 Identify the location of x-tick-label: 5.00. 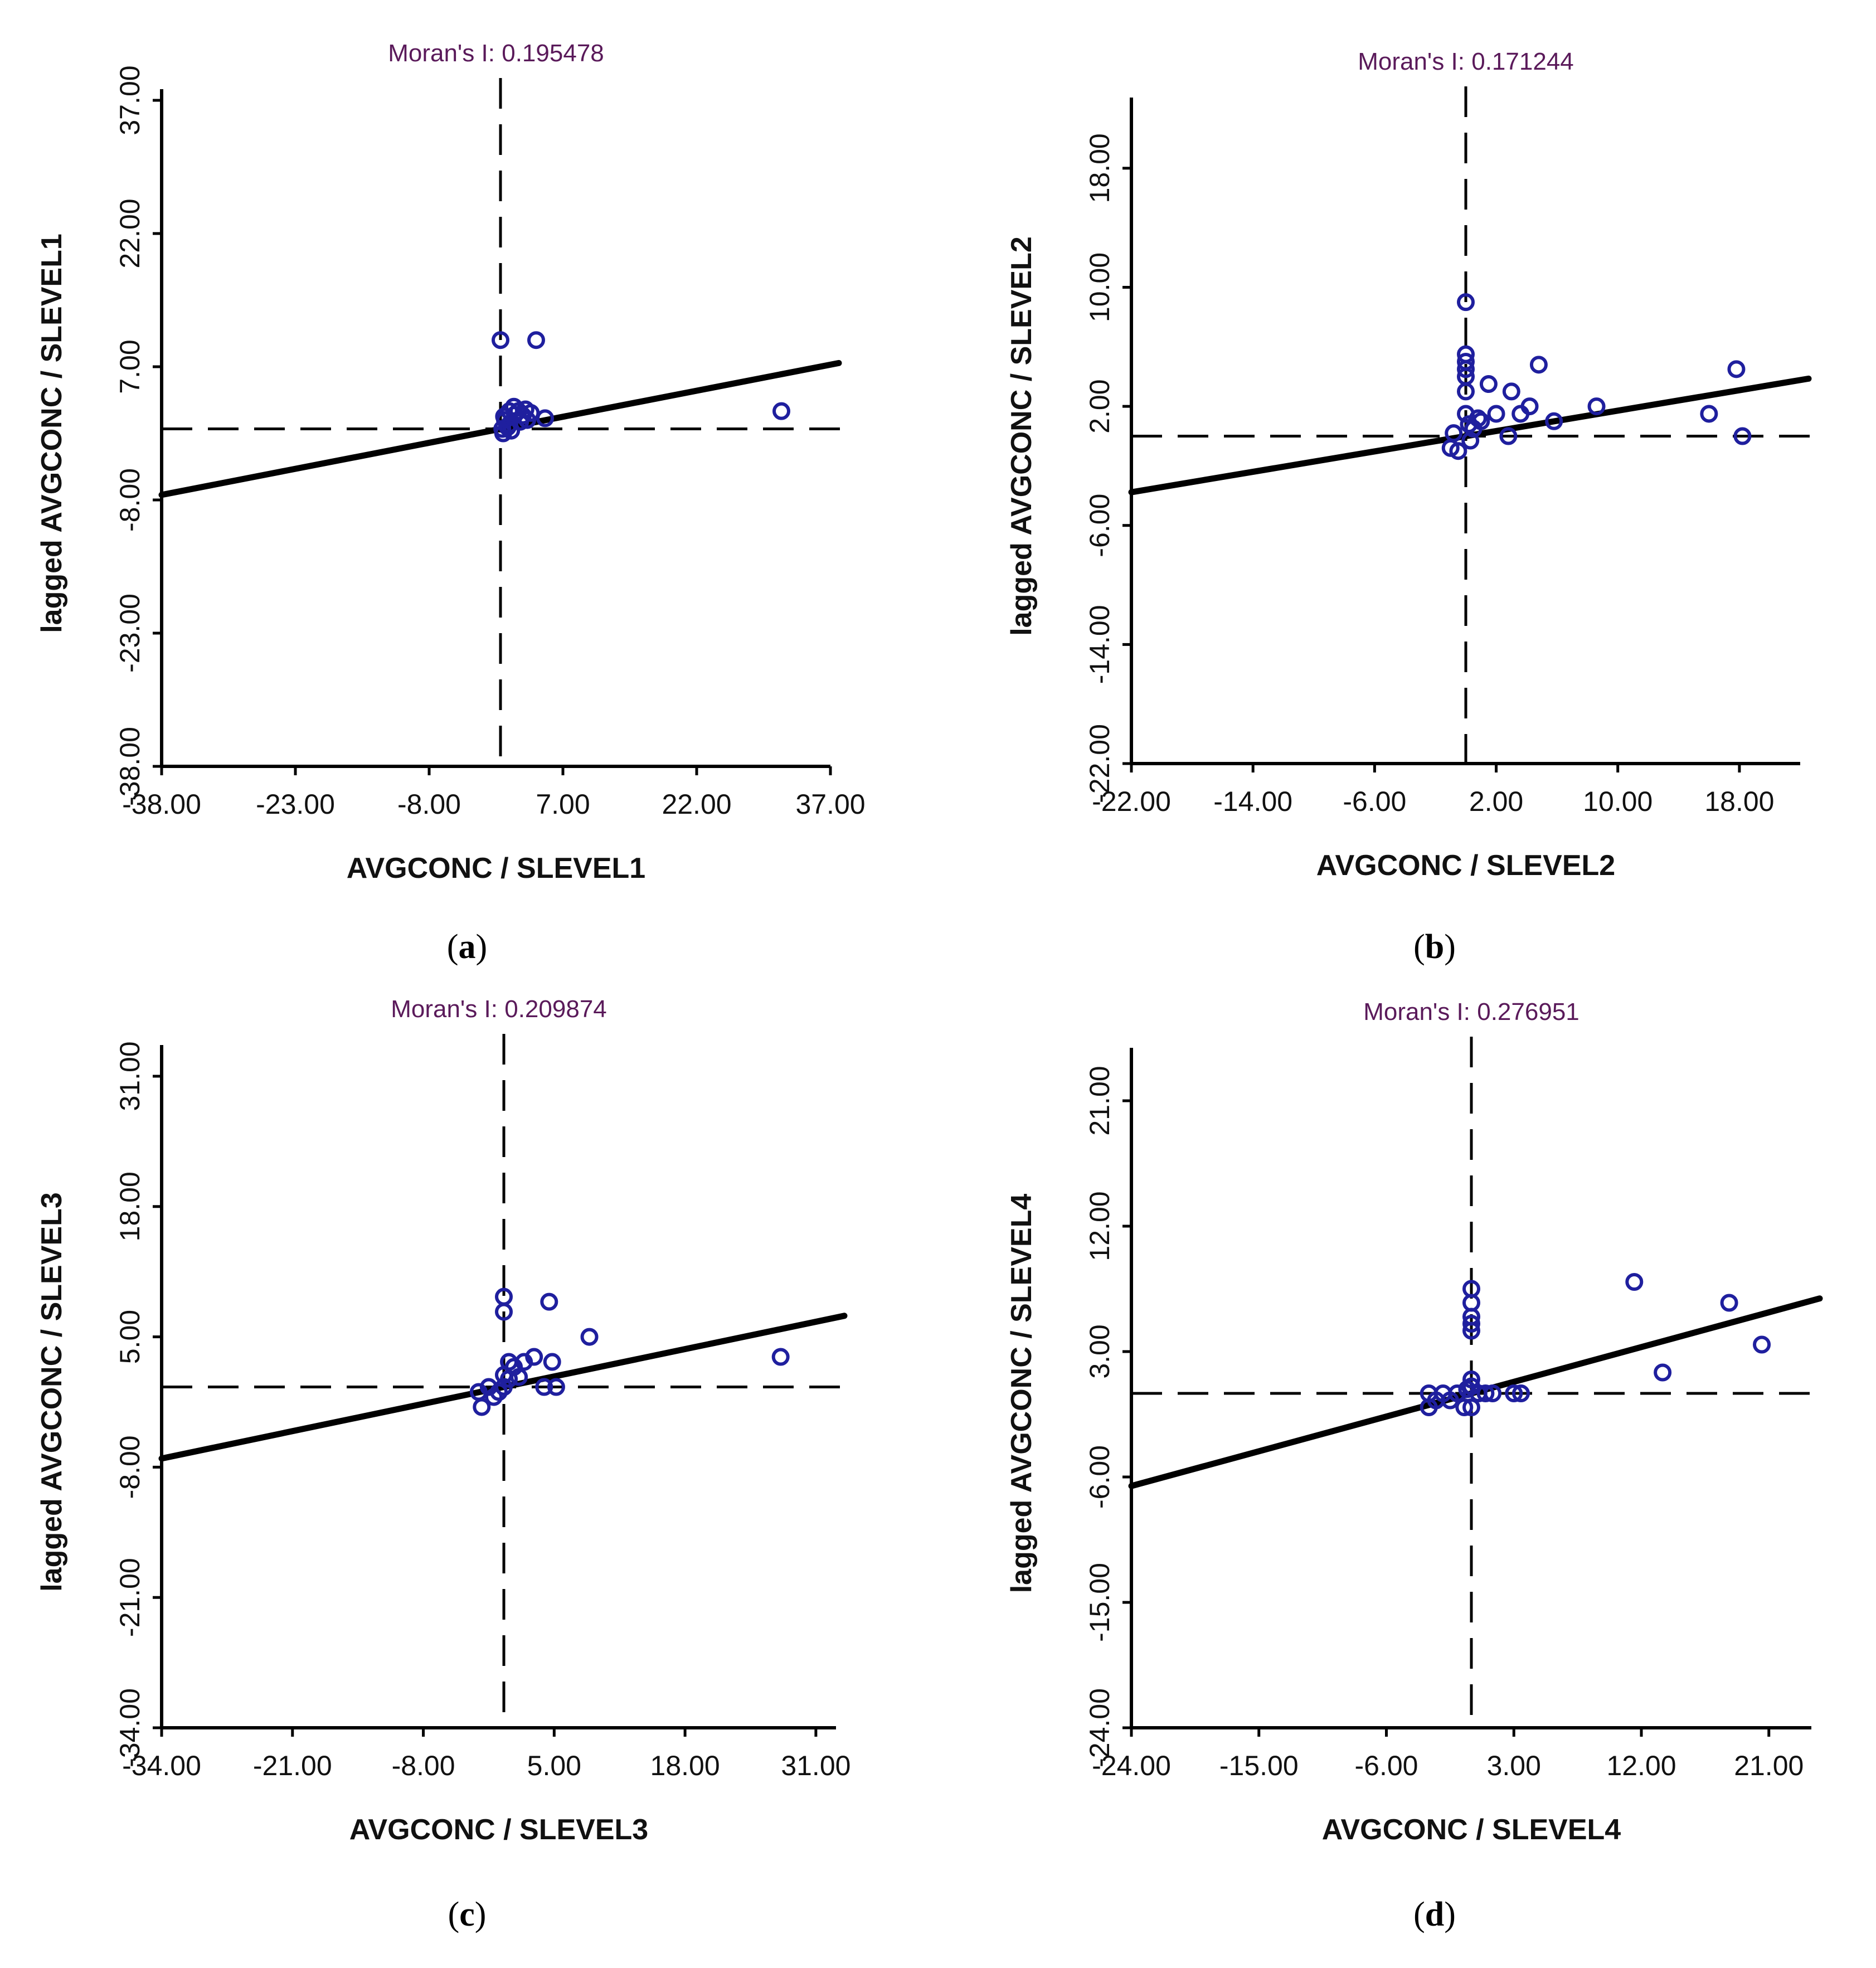
(554, 1766).